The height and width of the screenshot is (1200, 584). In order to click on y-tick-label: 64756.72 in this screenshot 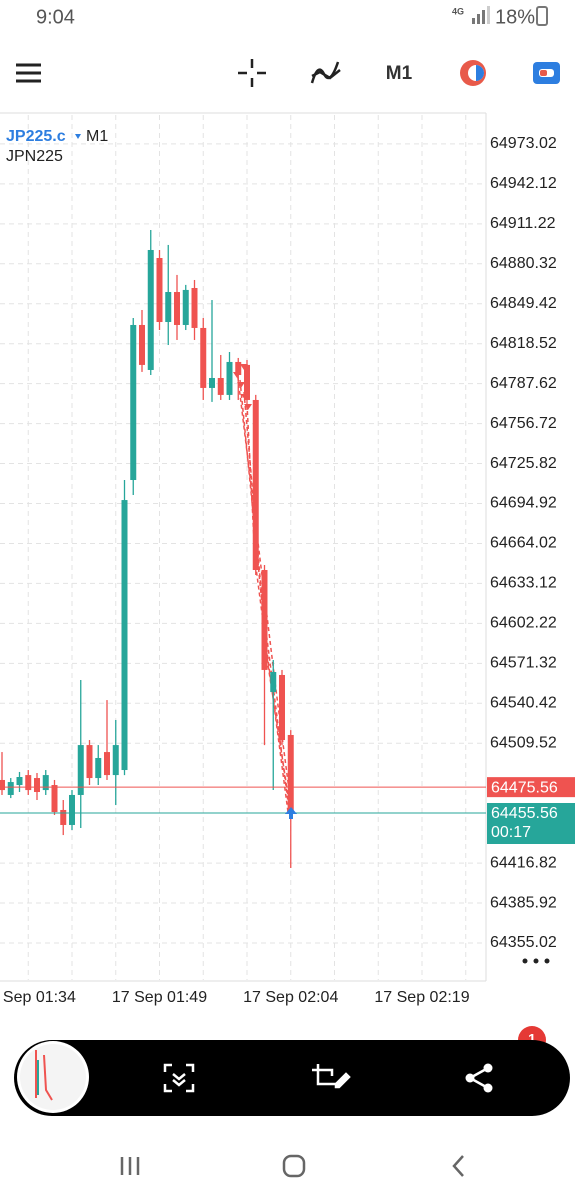, I will do `click(523, 423)`.